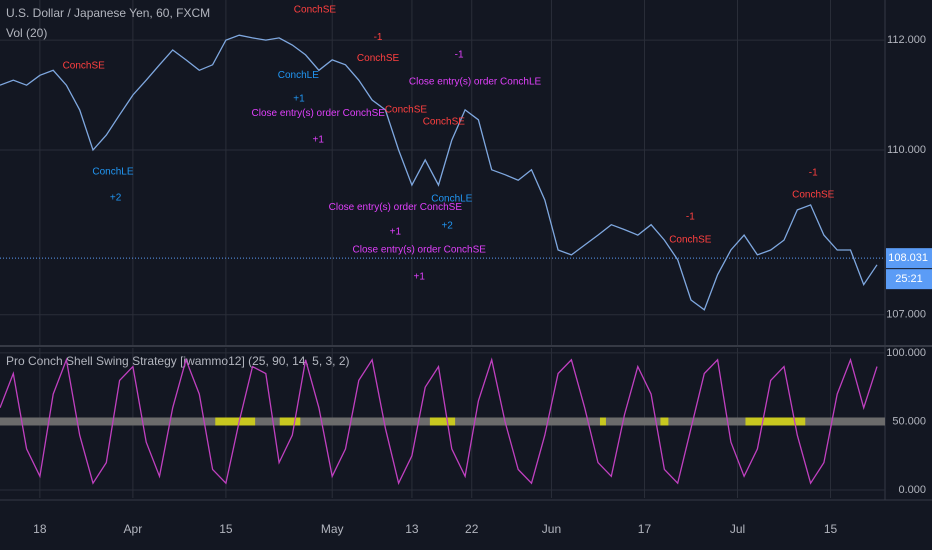 The image size is (932, 550). I want to click on y-tick-label: 100.000, so click(906, 353).